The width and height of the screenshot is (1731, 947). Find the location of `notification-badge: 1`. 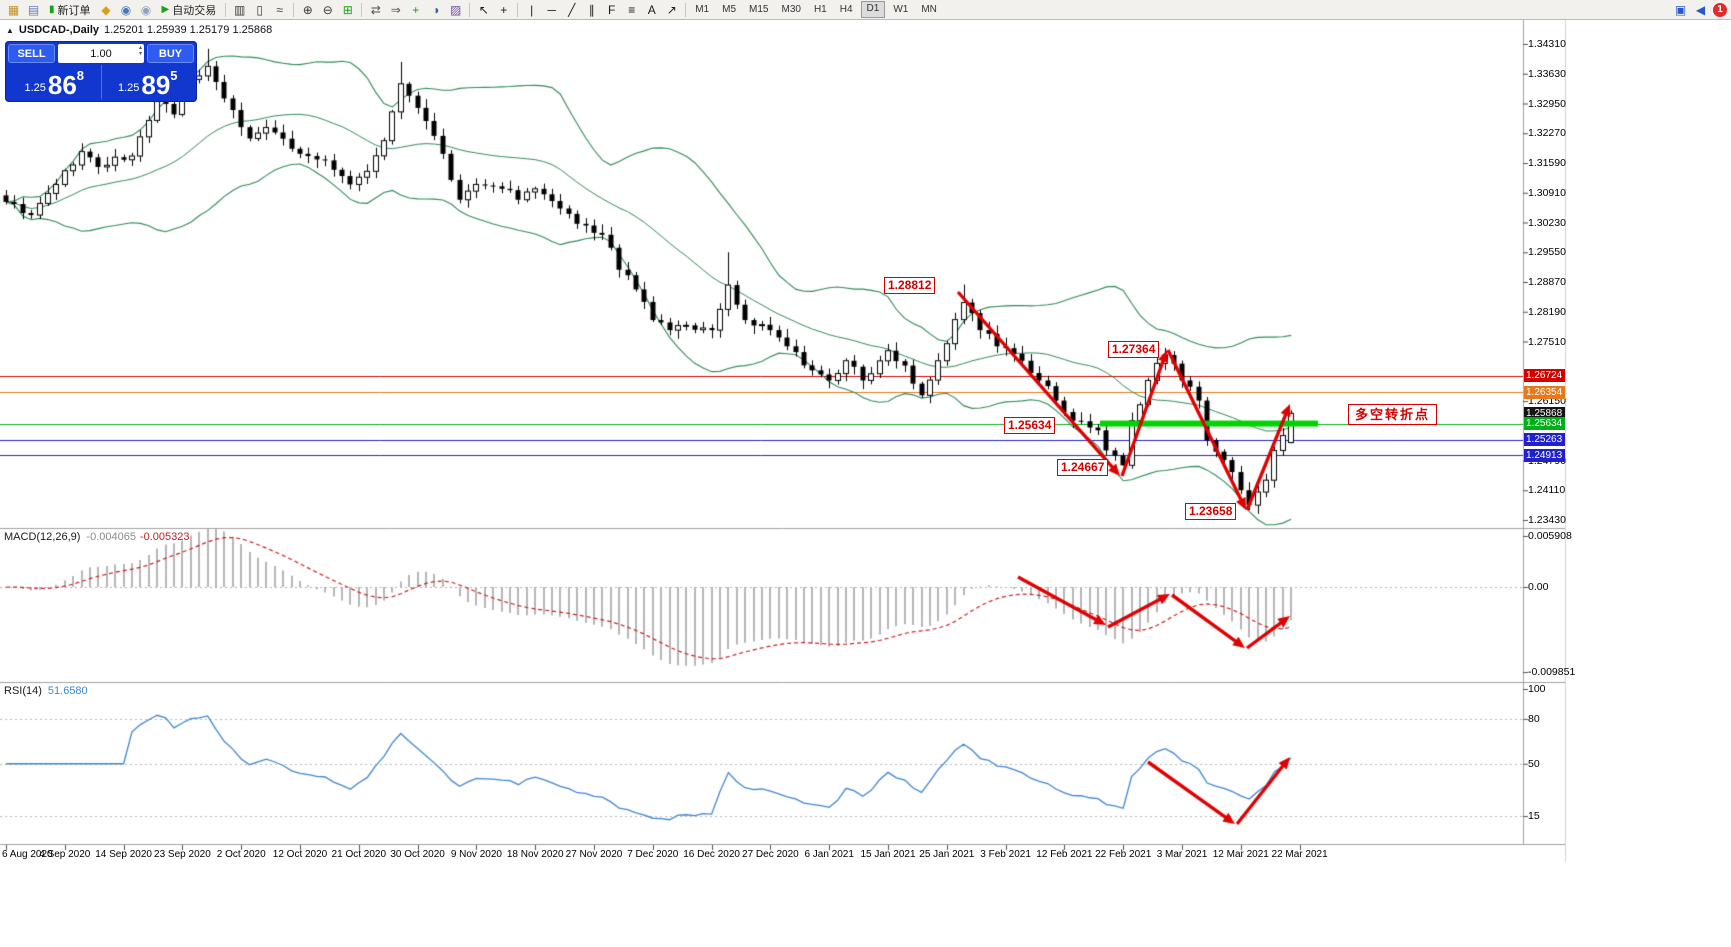

notification-badge: 1 is located at coordinates (1720, 9).